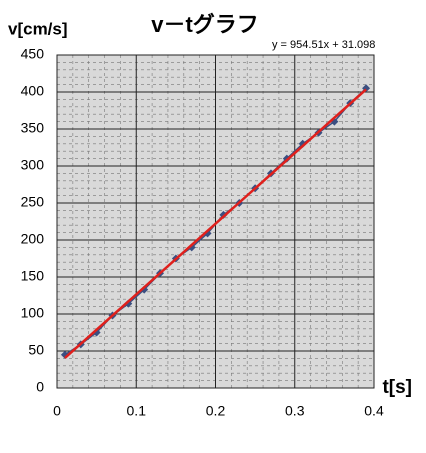 The image size is (426, 453). I want to click on x-tick-label: 0.1, so click(137, 411).